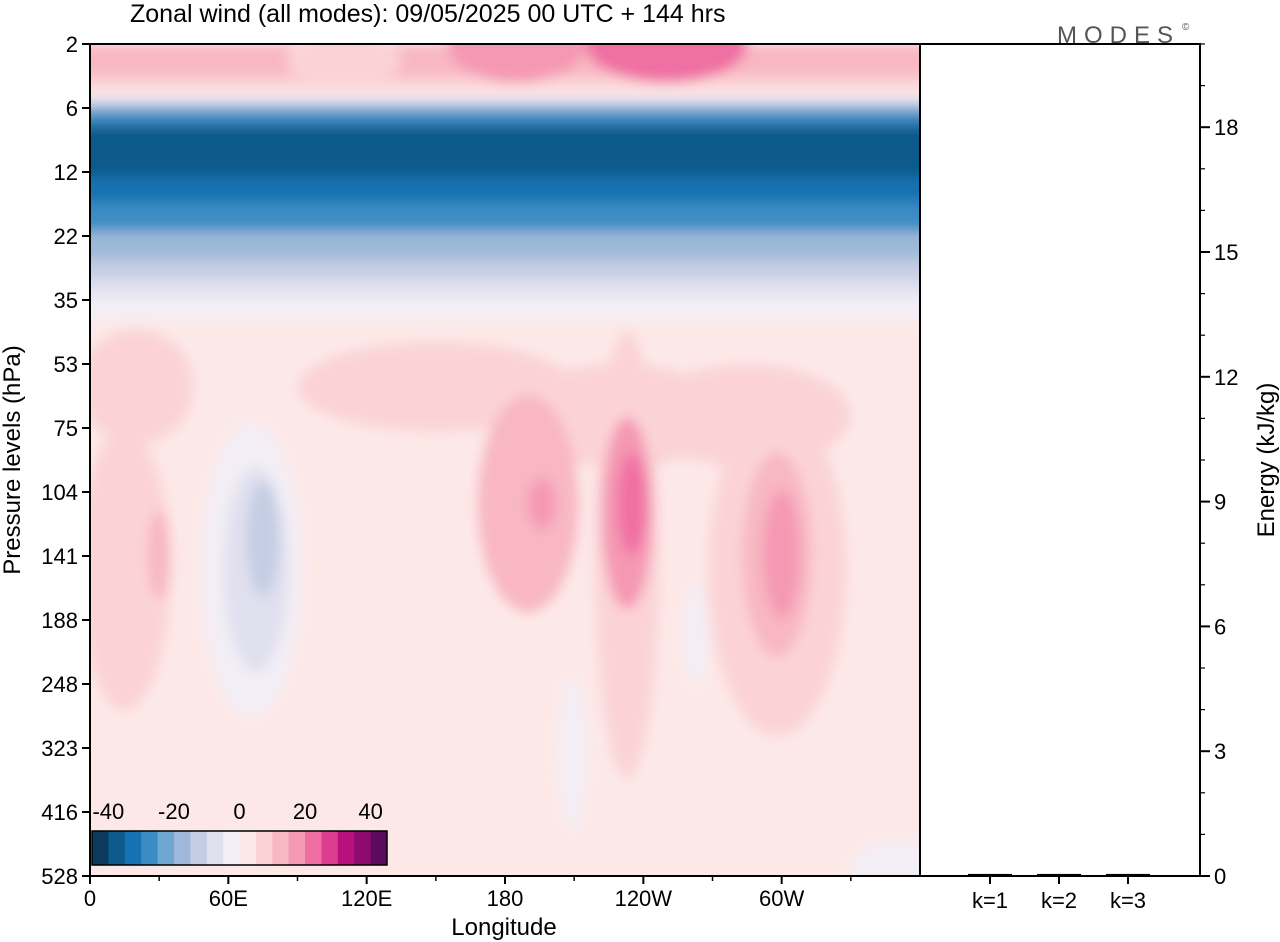 This screenshot has height=942, width=1280. What do you see at coordinates (1220, 626) in the screenshot?
I see `energy-tick-label: 6` at bounding box center [1220, 626].